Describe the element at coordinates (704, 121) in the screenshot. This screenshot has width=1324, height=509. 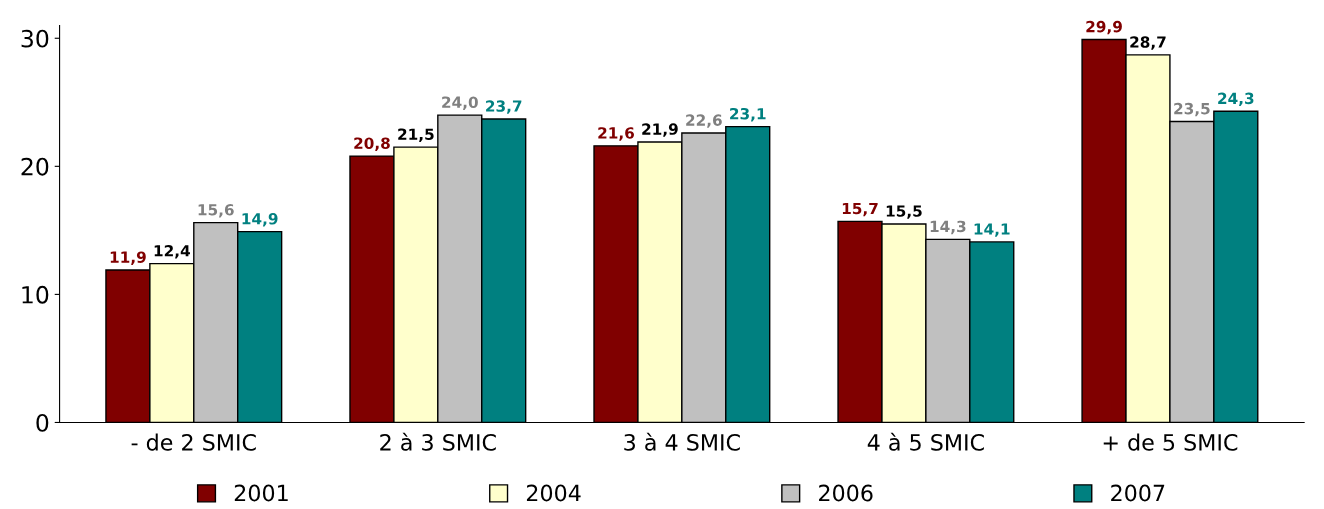
I see `data-label: 22,6` at that location.